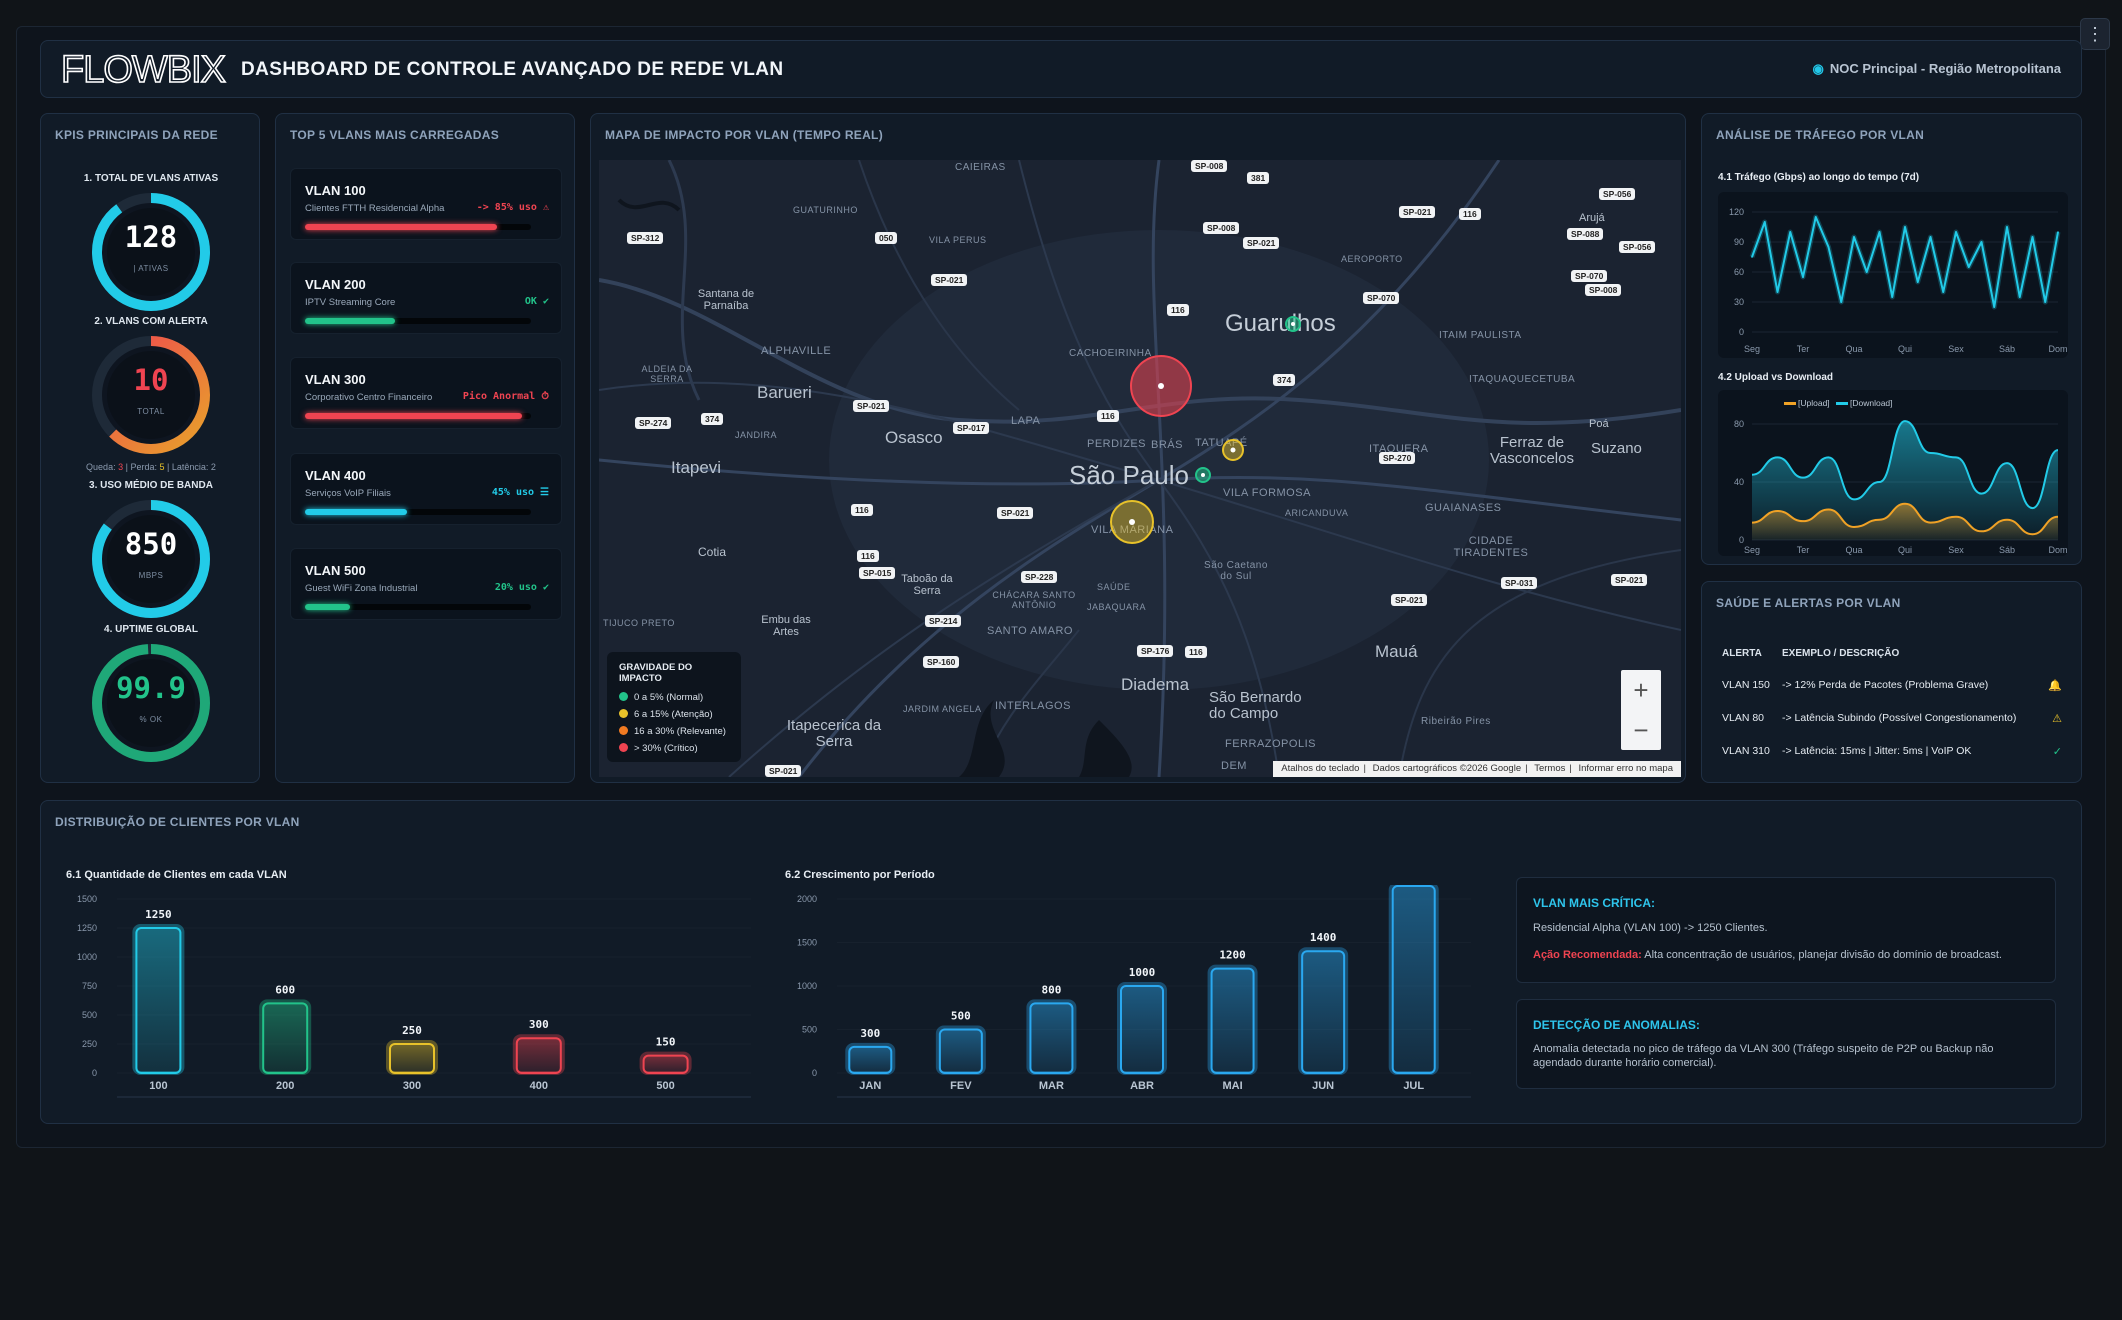 The width and height of the screenshot is (2122, 1320). I want to click on zoom-out-button: −, so click(1641, 730).